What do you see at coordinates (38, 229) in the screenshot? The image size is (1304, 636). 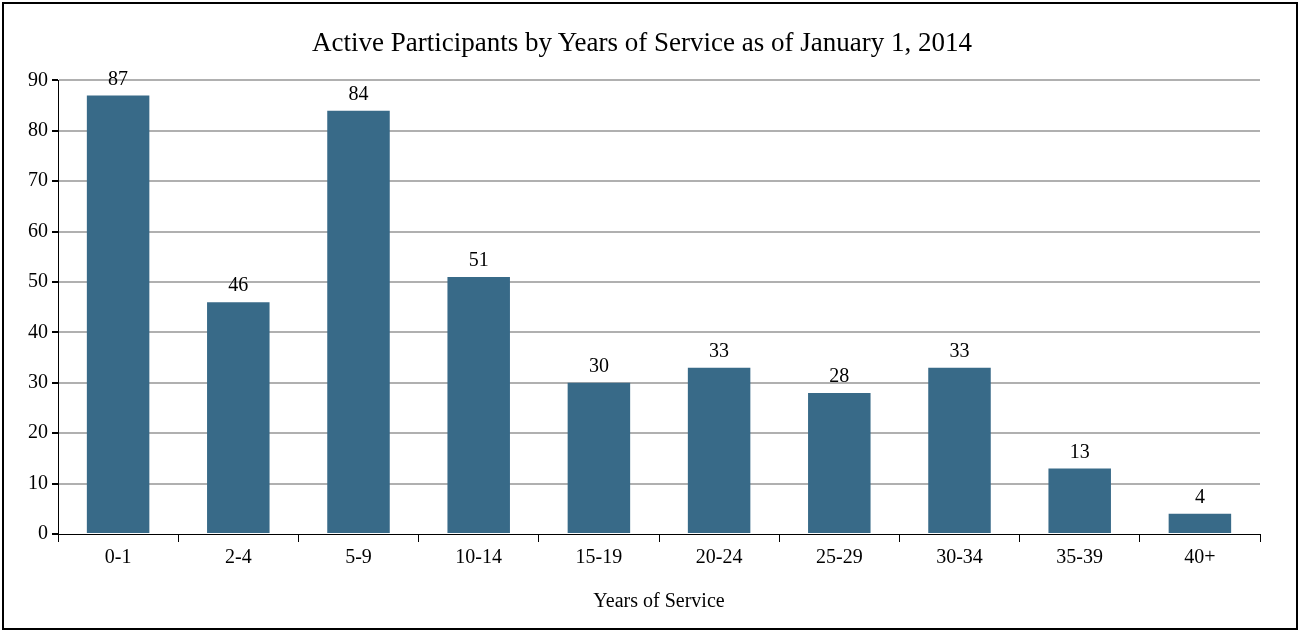 I see `y-tick-label: 60` at bounding box center [38, 229].